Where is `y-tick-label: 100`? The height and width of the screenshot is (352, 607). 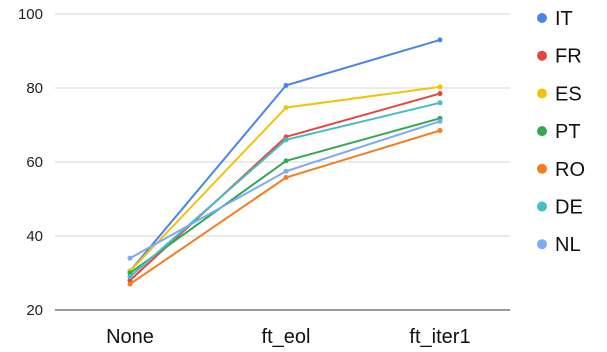
y-tick-label: 100 is located at coordinates (30, 14).